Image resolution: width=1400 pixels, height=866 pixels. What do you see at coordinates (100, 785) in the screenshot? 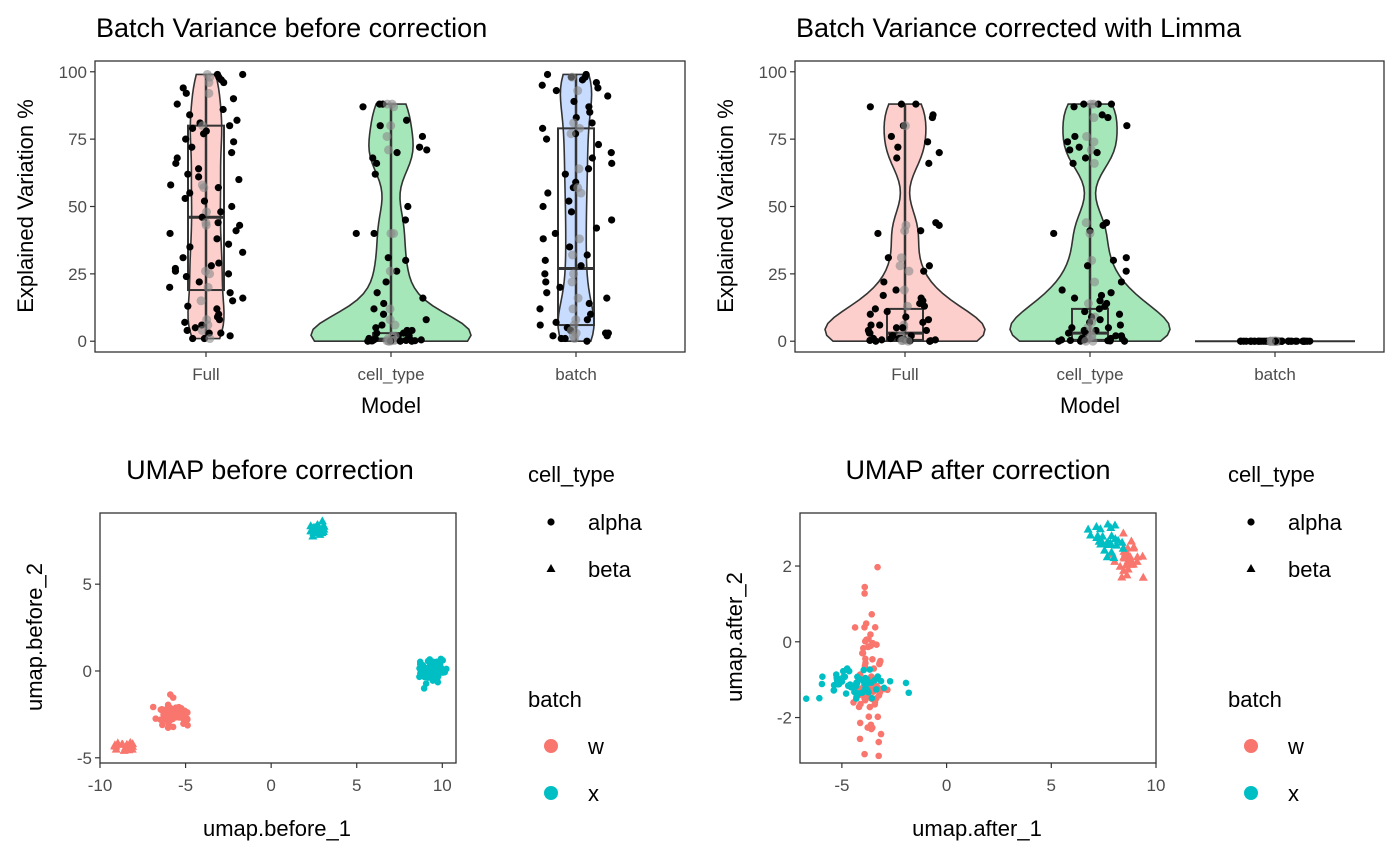
I see `x-tick-label: -10` at bounding box center [100, 785].